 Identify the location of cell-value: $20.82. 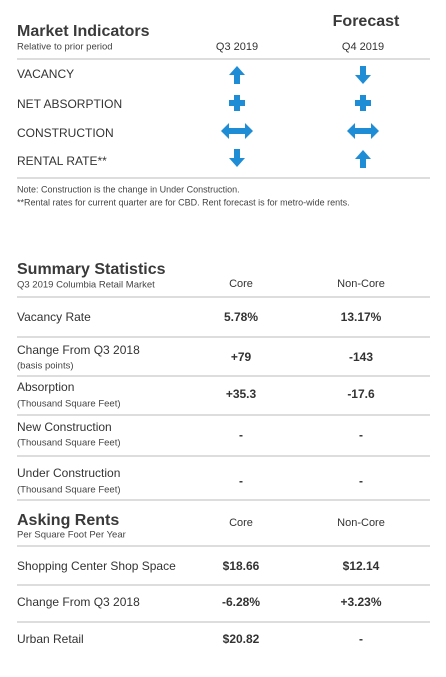
(241, 639).